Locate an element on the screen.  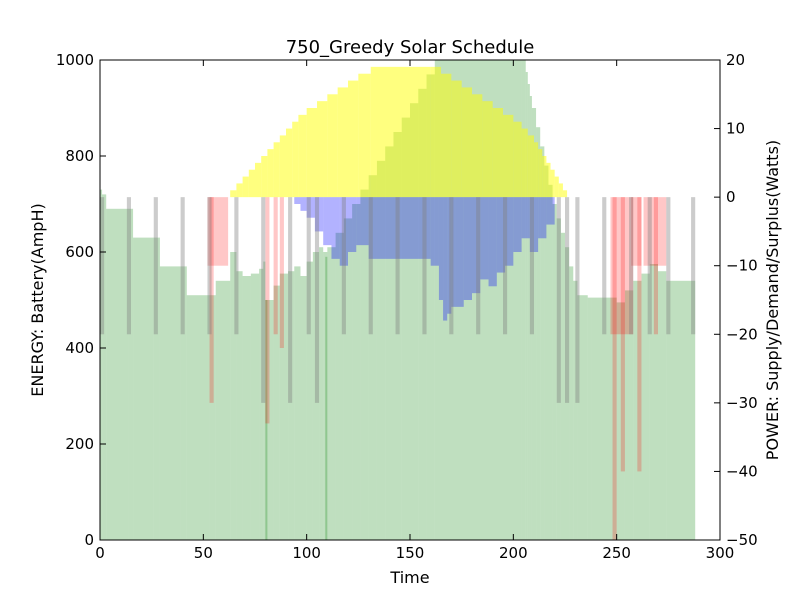
y-right-tick-label: 20 is located at coordinates (735, 60).